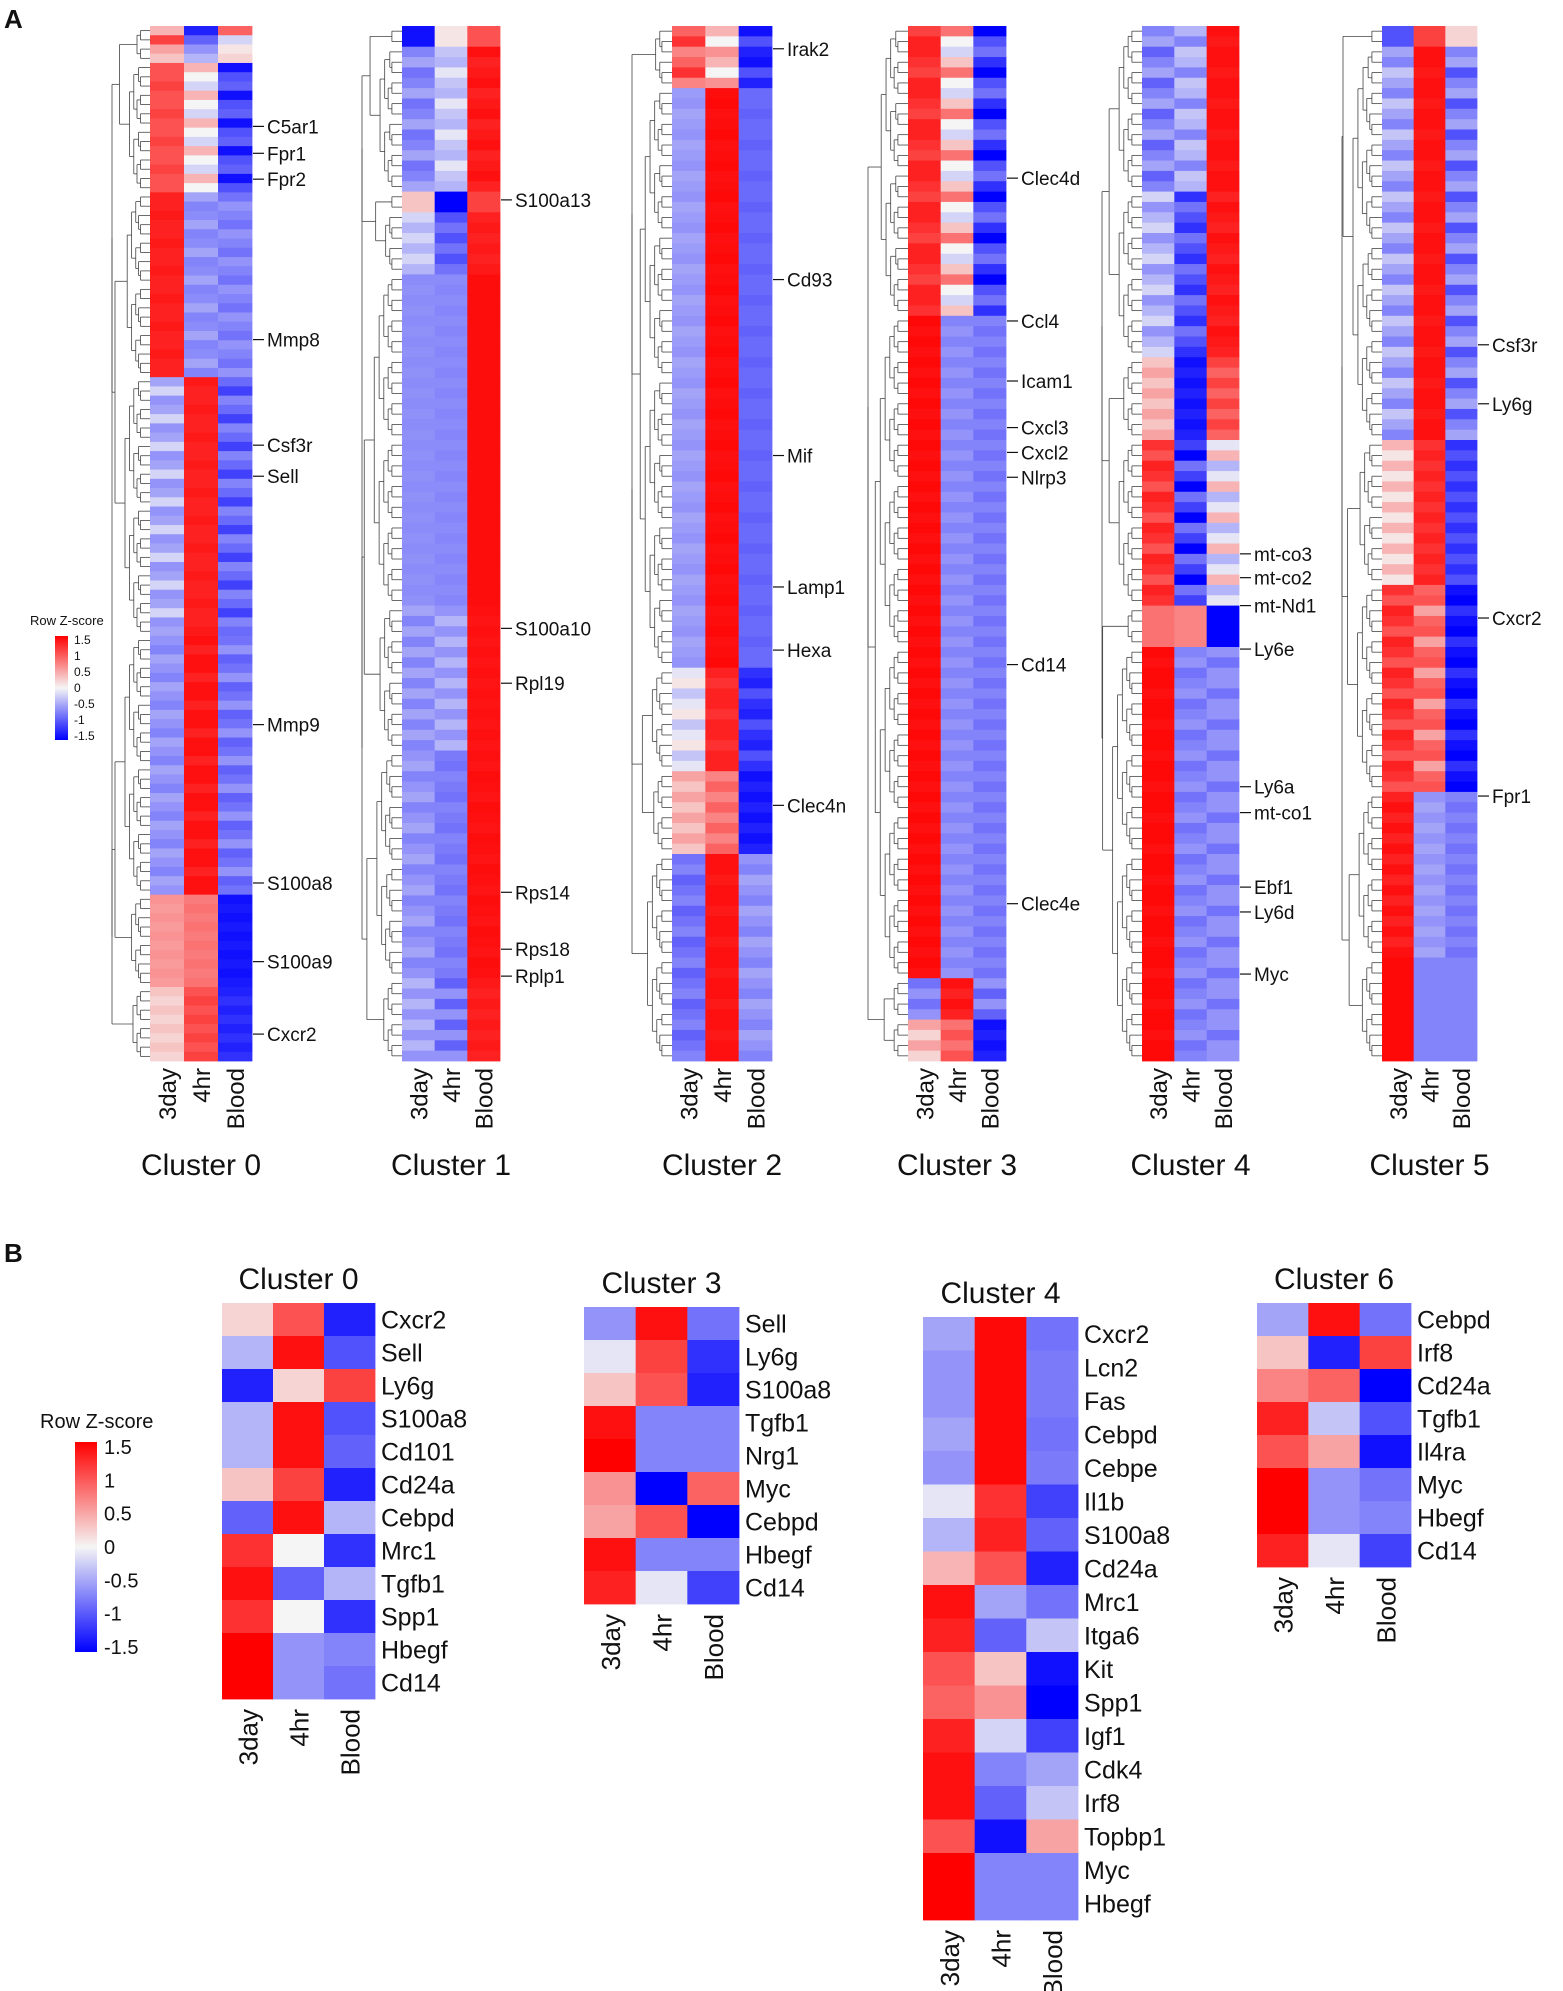 This screenshot has width=1563, height=1991. What do you see at coordinates (1159, 1094) in the screenshot?
I see `column-label-3day: 3day` at bounding box center [1159, 1094].